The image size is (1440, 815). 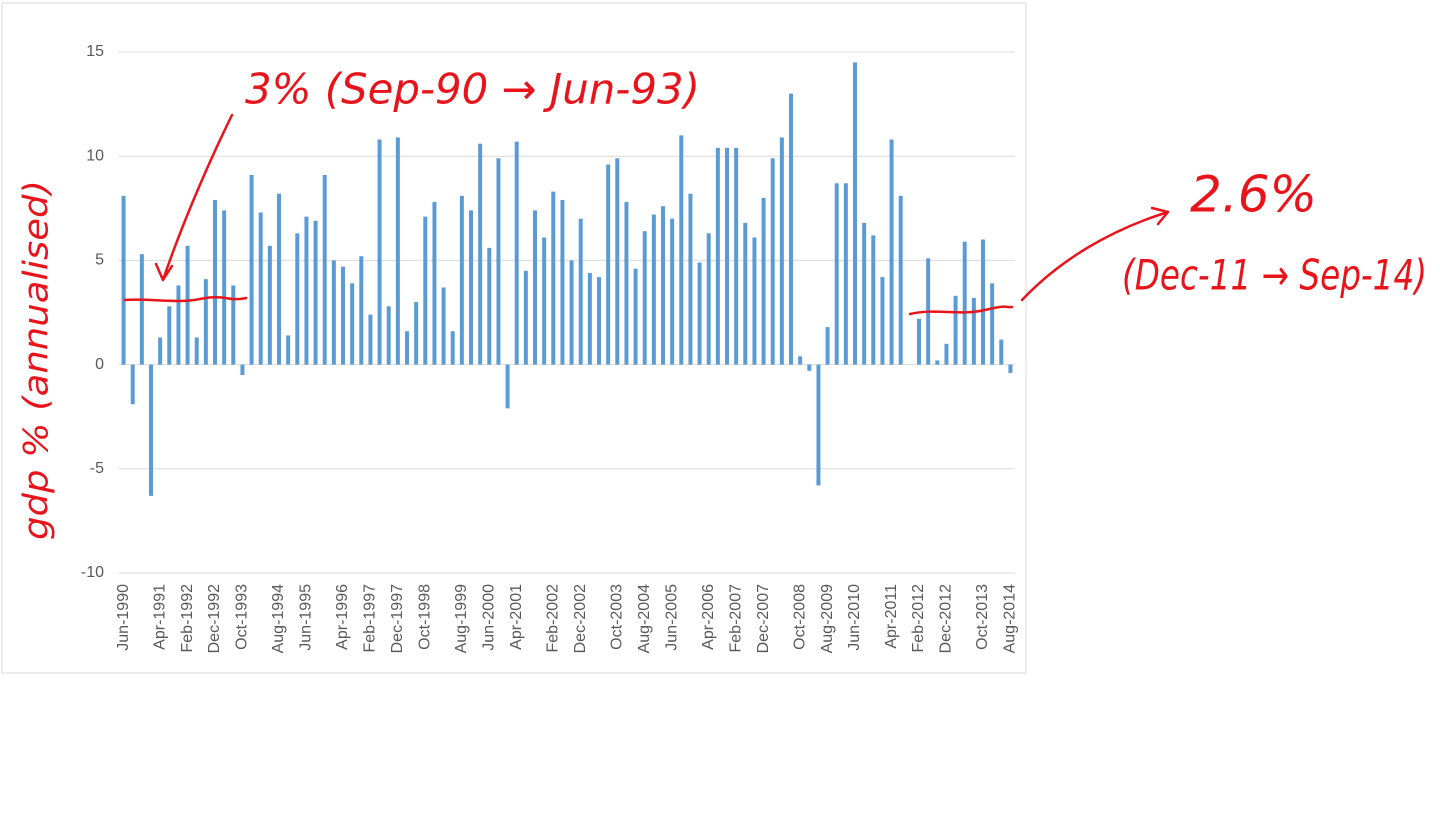 What do you see at coordinates (37, 360) in the screenshot?
I see `y-axis-label: gdp % (annualised)` at bounding box center [37, 360].